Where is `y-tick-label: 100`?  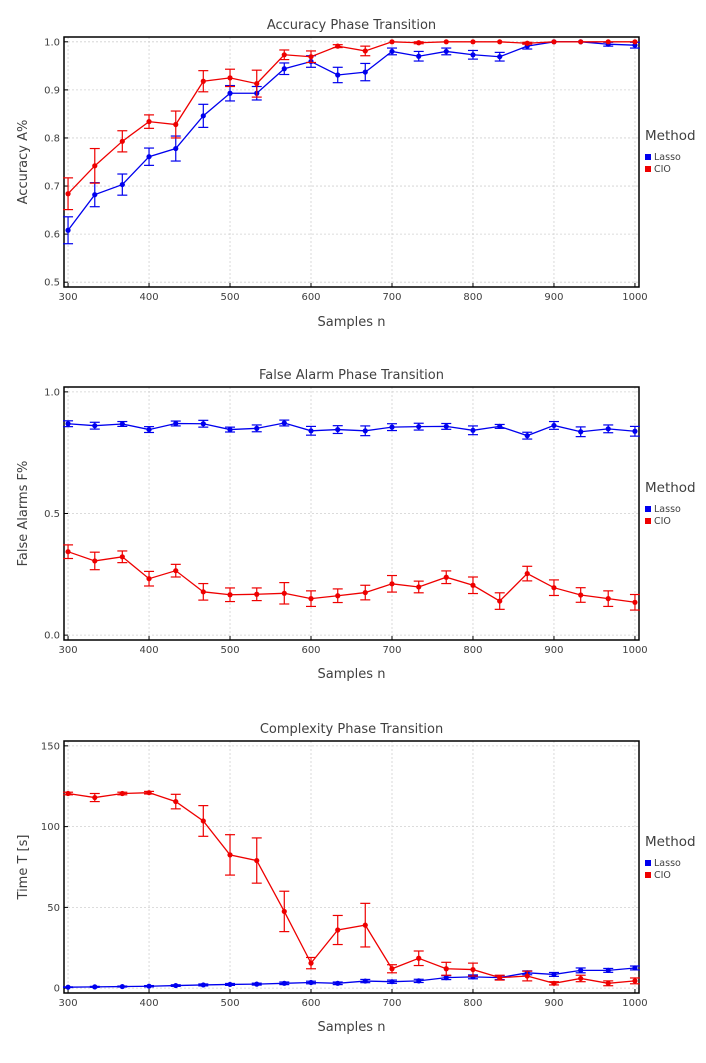
y-tick-label: 100 is located at coordinates (50, 827).